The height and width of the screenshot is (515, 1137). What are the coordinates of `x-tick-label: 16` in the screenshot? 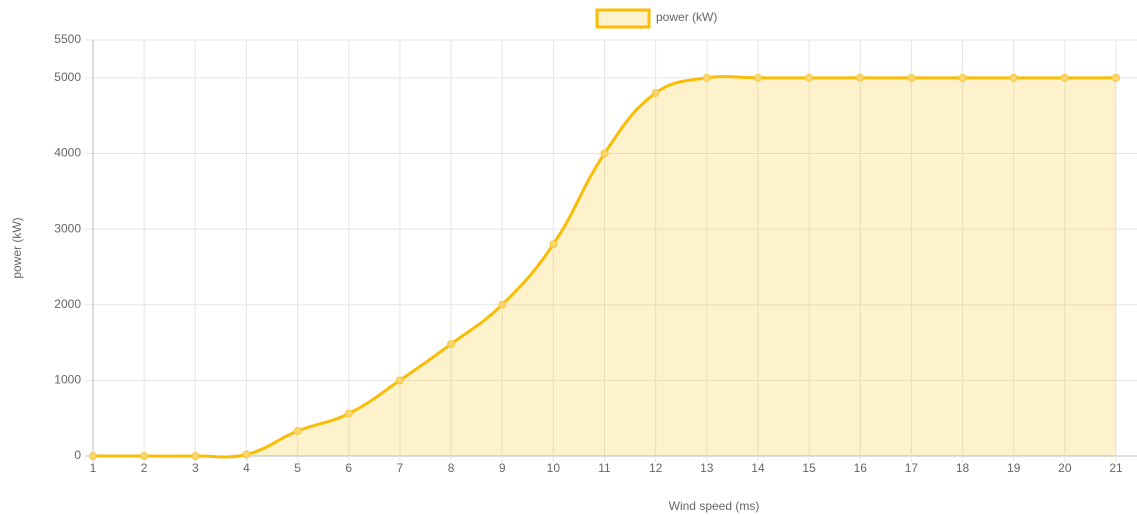 It's located at (861, 468).